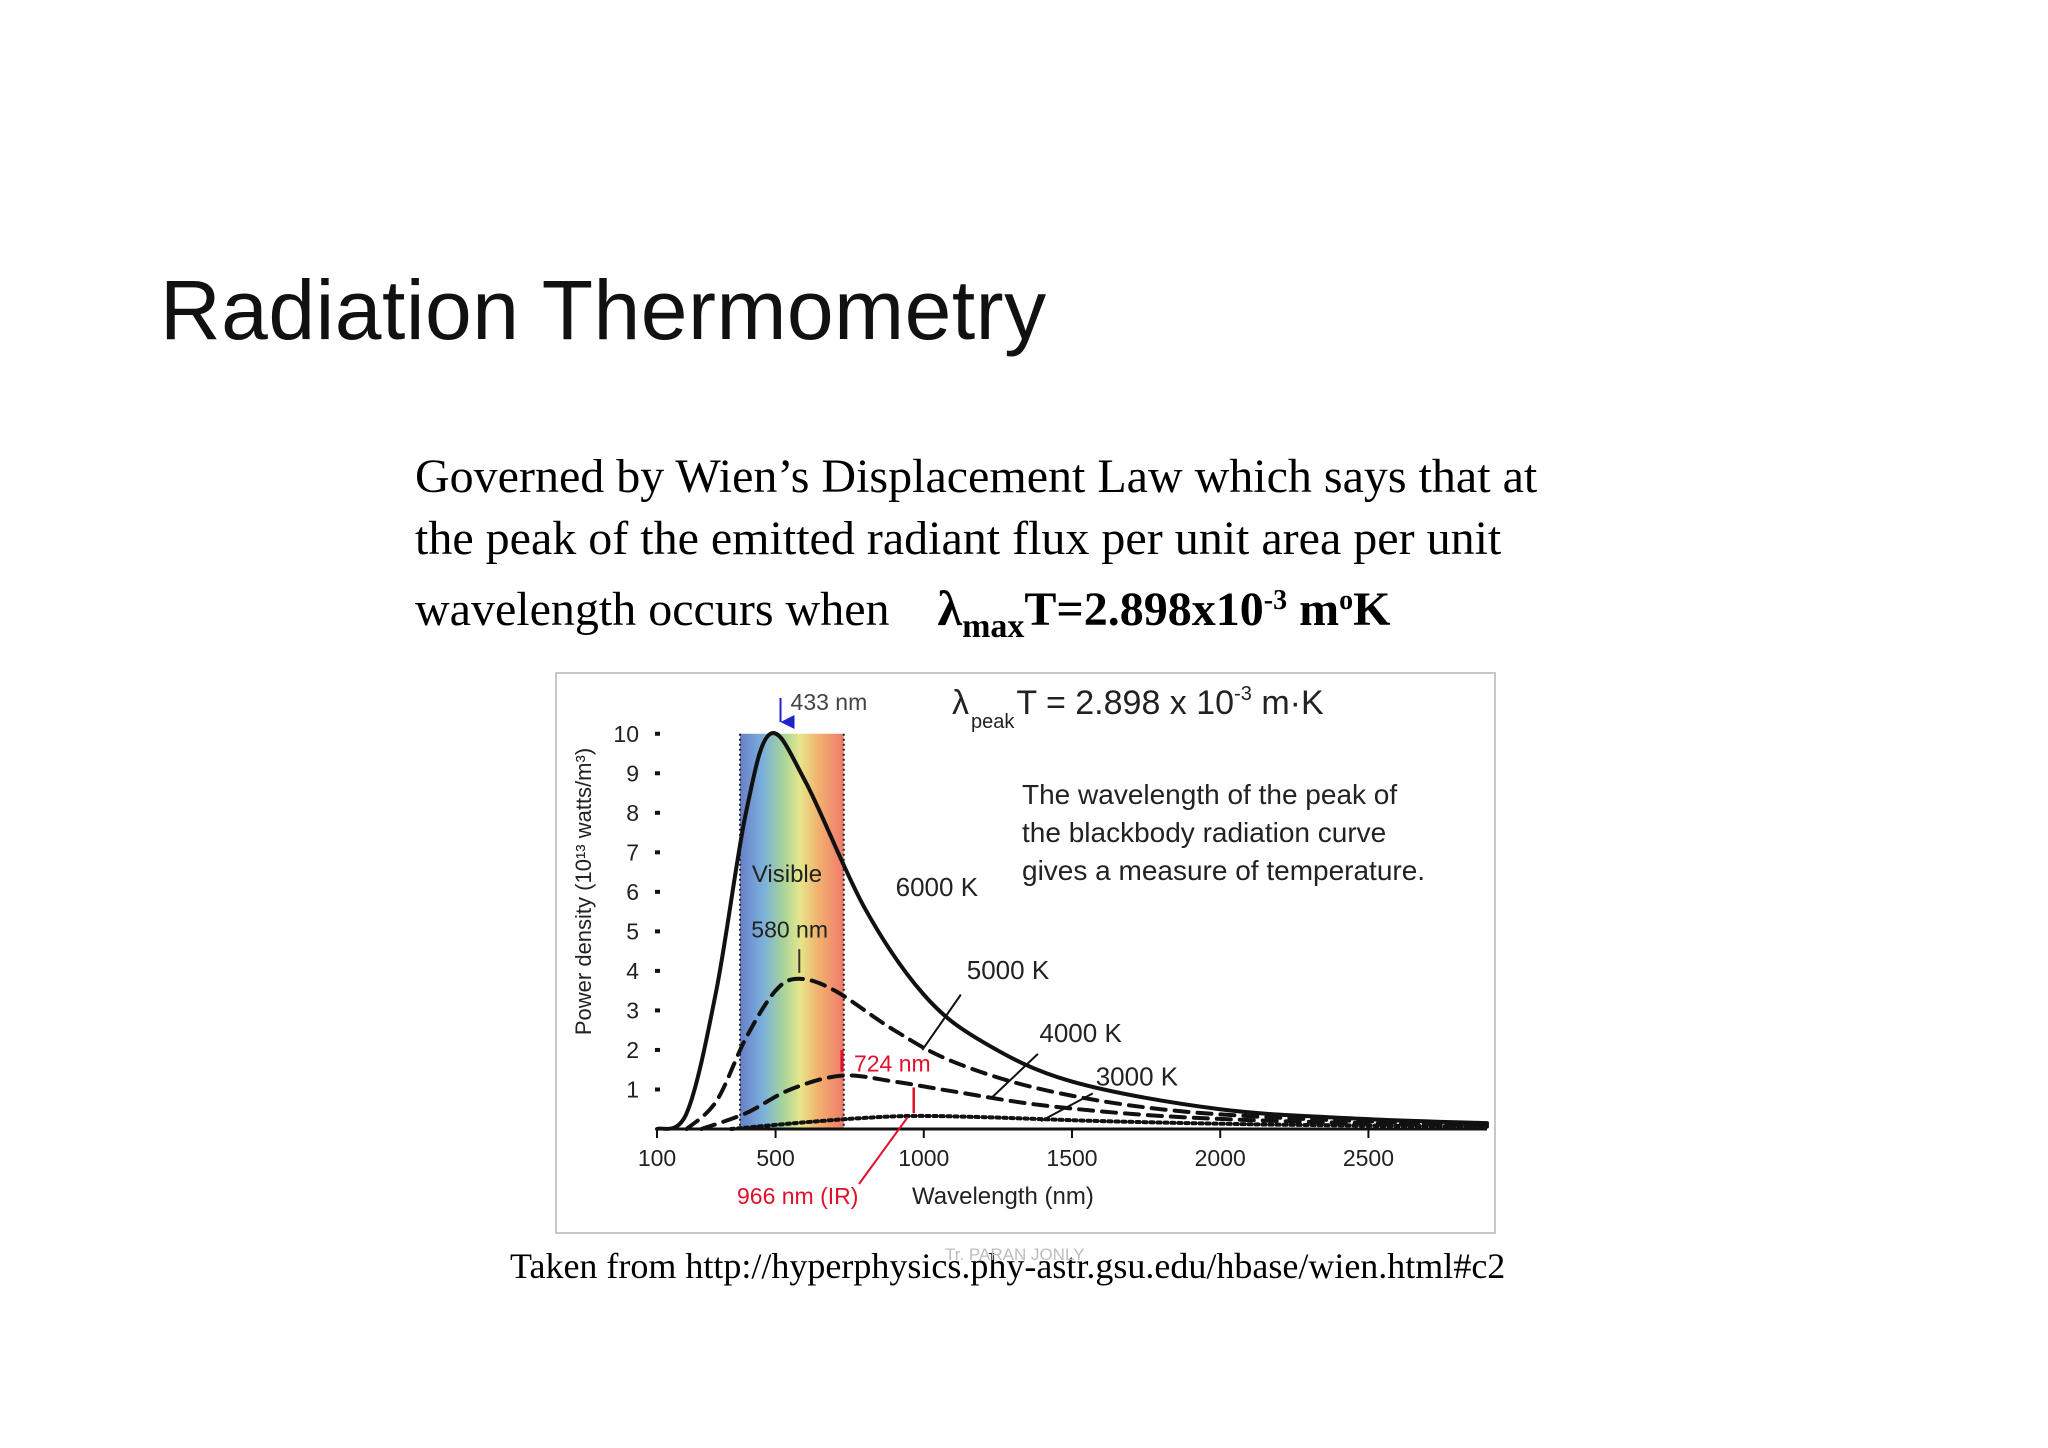  Describe the element at coordinates (1275, 600) in the screenshot. I see `formula-exponent: -3` at that location.